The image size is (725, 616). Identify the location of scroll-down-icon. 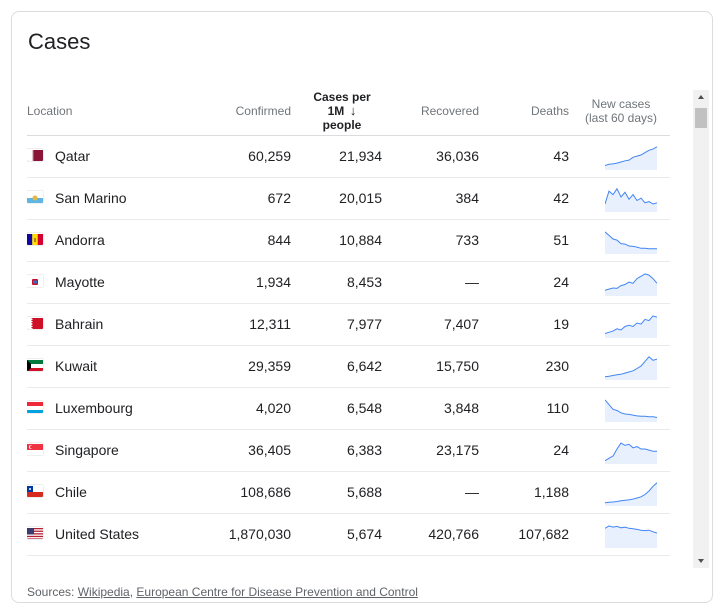
(701, 561).